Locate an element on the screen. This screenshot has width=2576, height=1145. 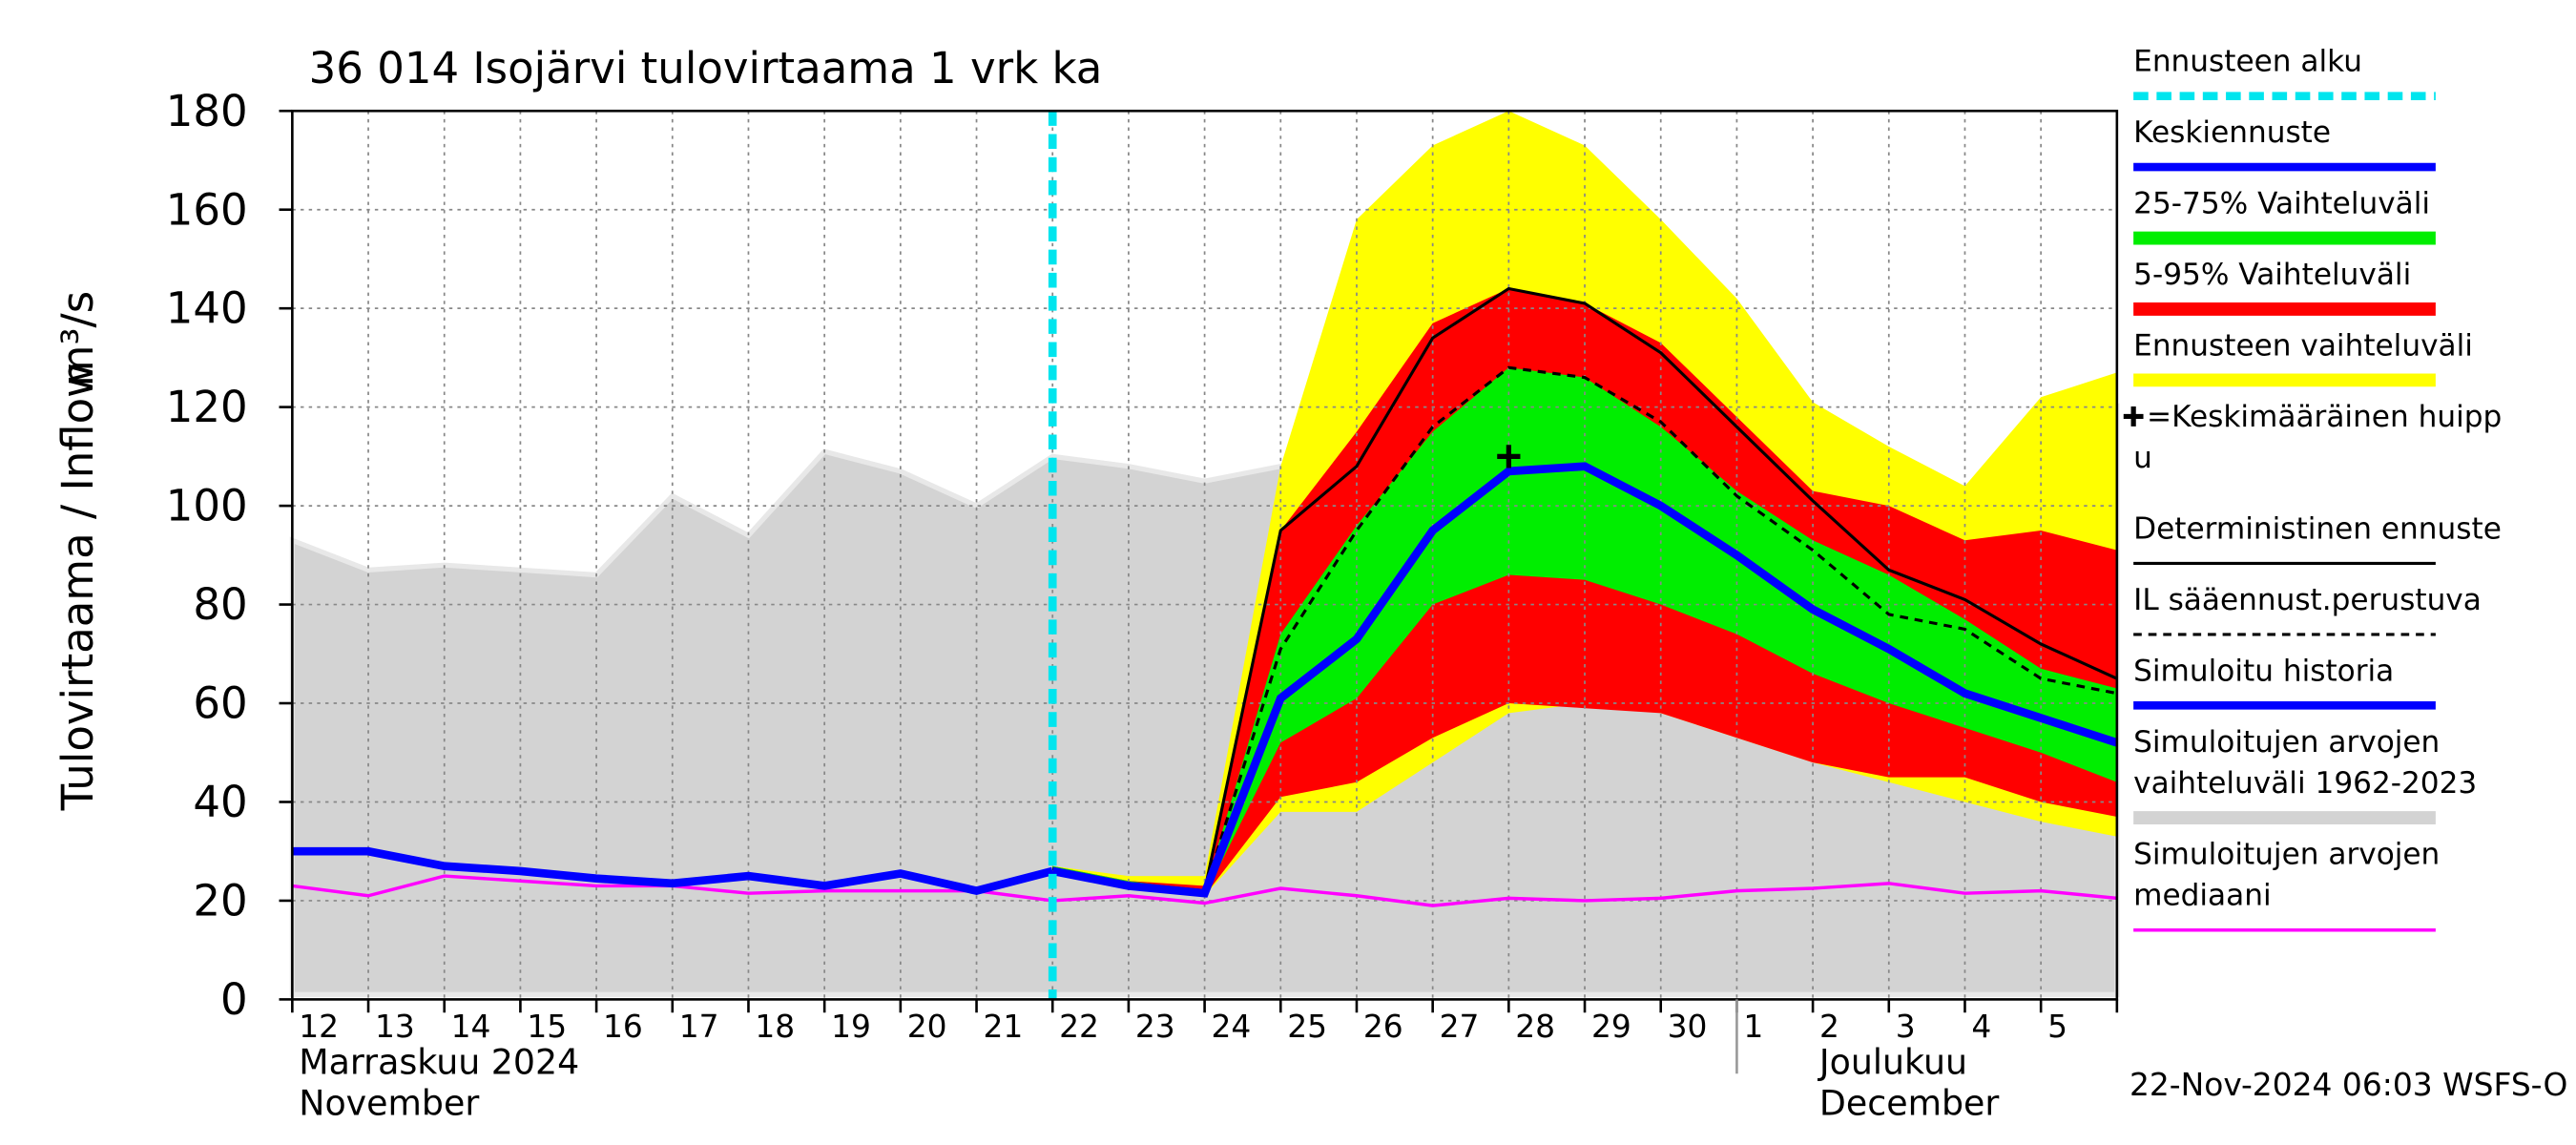
legend-label: mediaani is located at coordinates (2202, 896).